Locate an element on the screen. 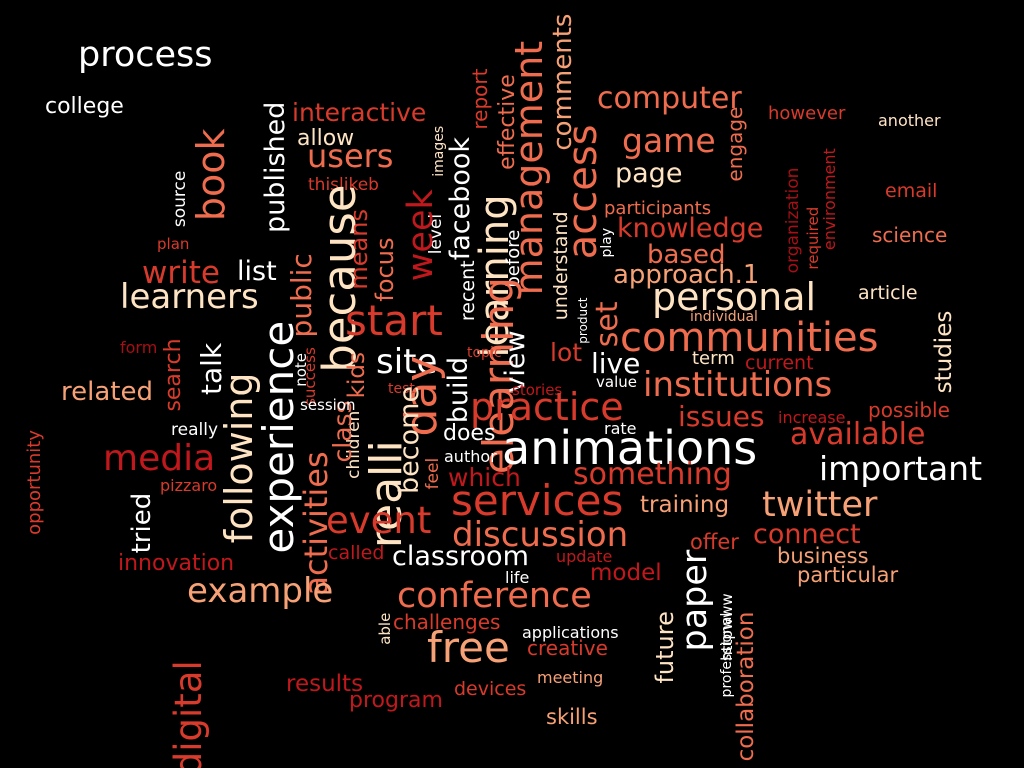  cloud-word: email is located at coordinates (911, 191).